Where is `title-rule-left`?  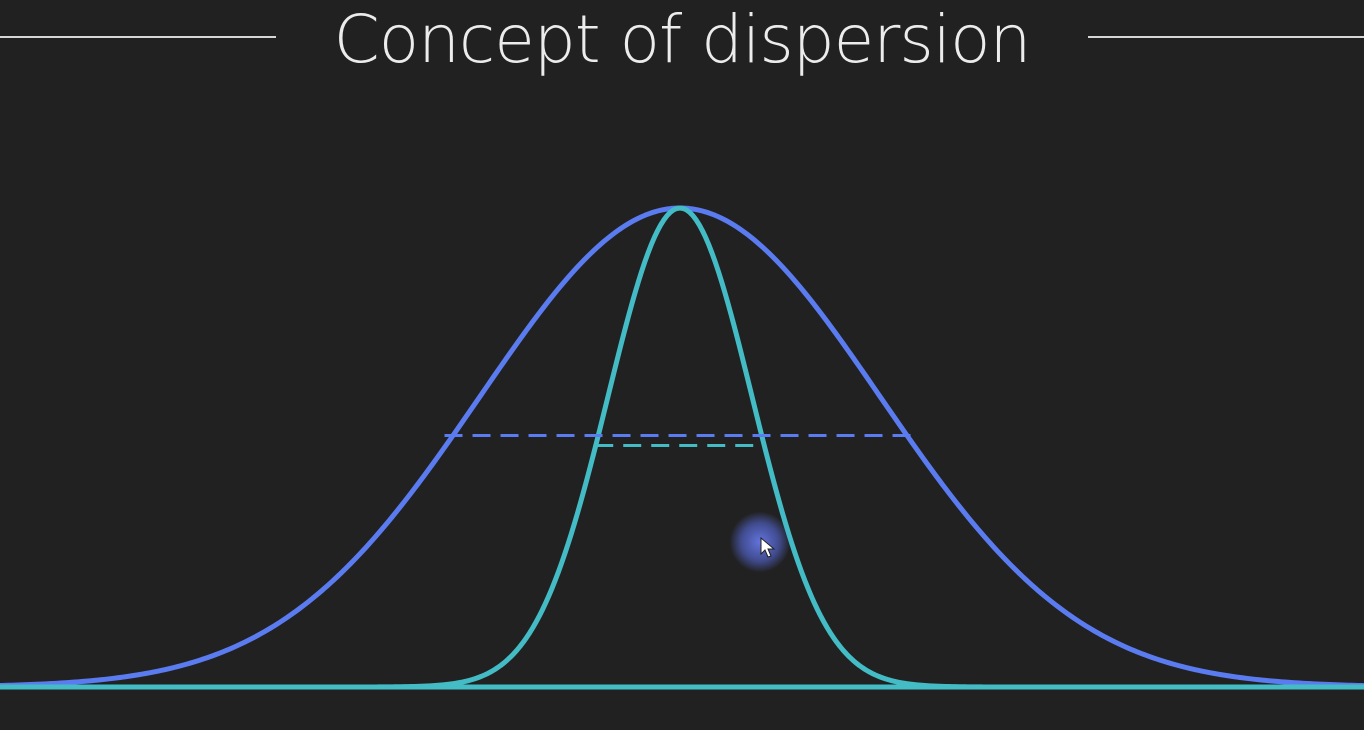
title-rule-left is located at coordinates (138, 37).